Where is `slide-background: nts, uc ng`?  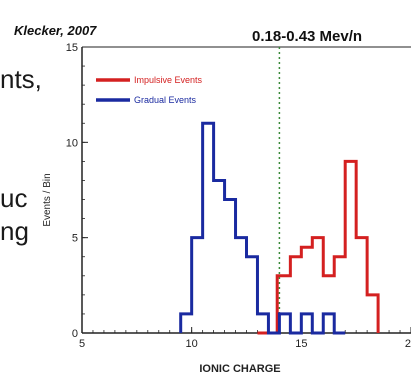
slide-background: nts, uc ng is located at coordinates (30, 187).